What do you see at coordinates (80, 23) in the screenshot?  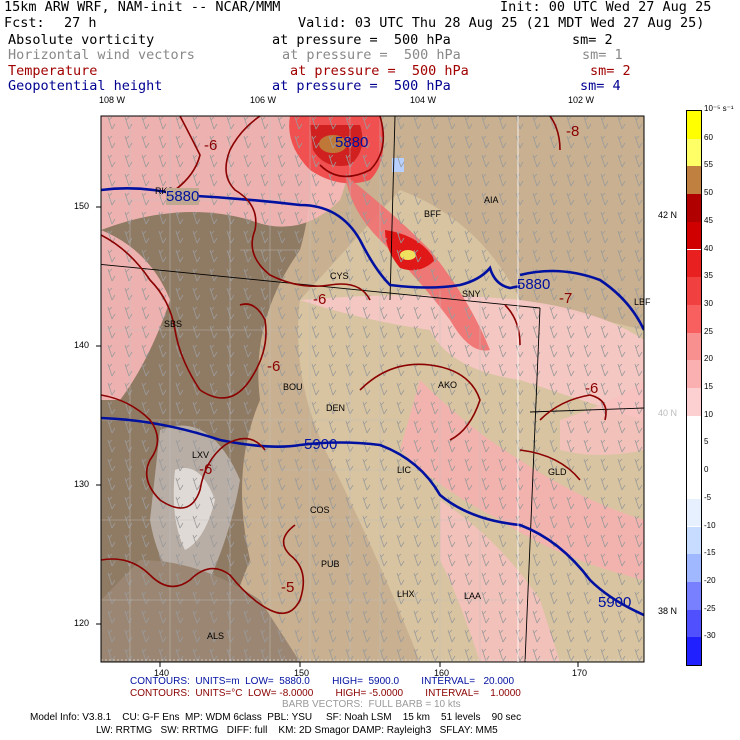 I see `forecast-hours: 27 h` at bounding box center [80, 23].